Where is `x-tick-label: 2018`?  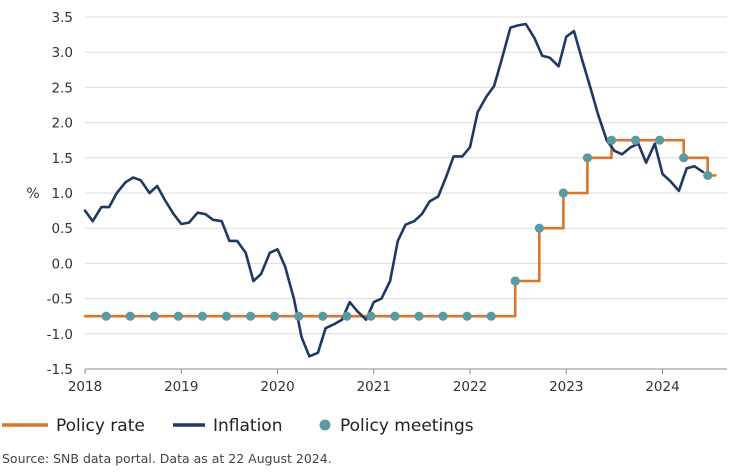 x-tick-label: 2018 is located at coordinates (85, 387).